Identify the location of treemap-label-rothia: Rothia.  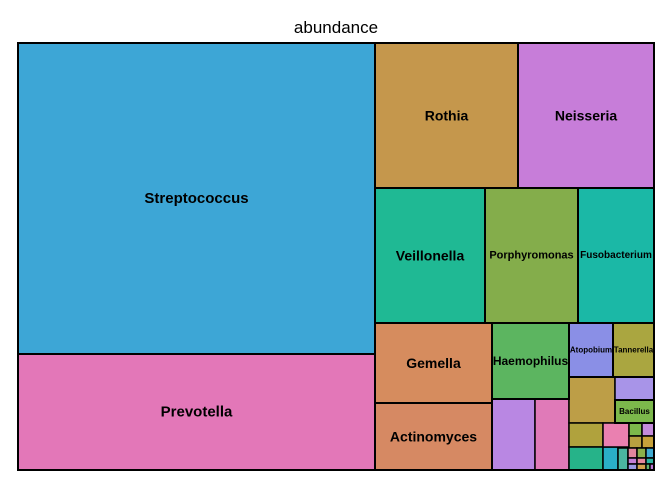
(447, 116).